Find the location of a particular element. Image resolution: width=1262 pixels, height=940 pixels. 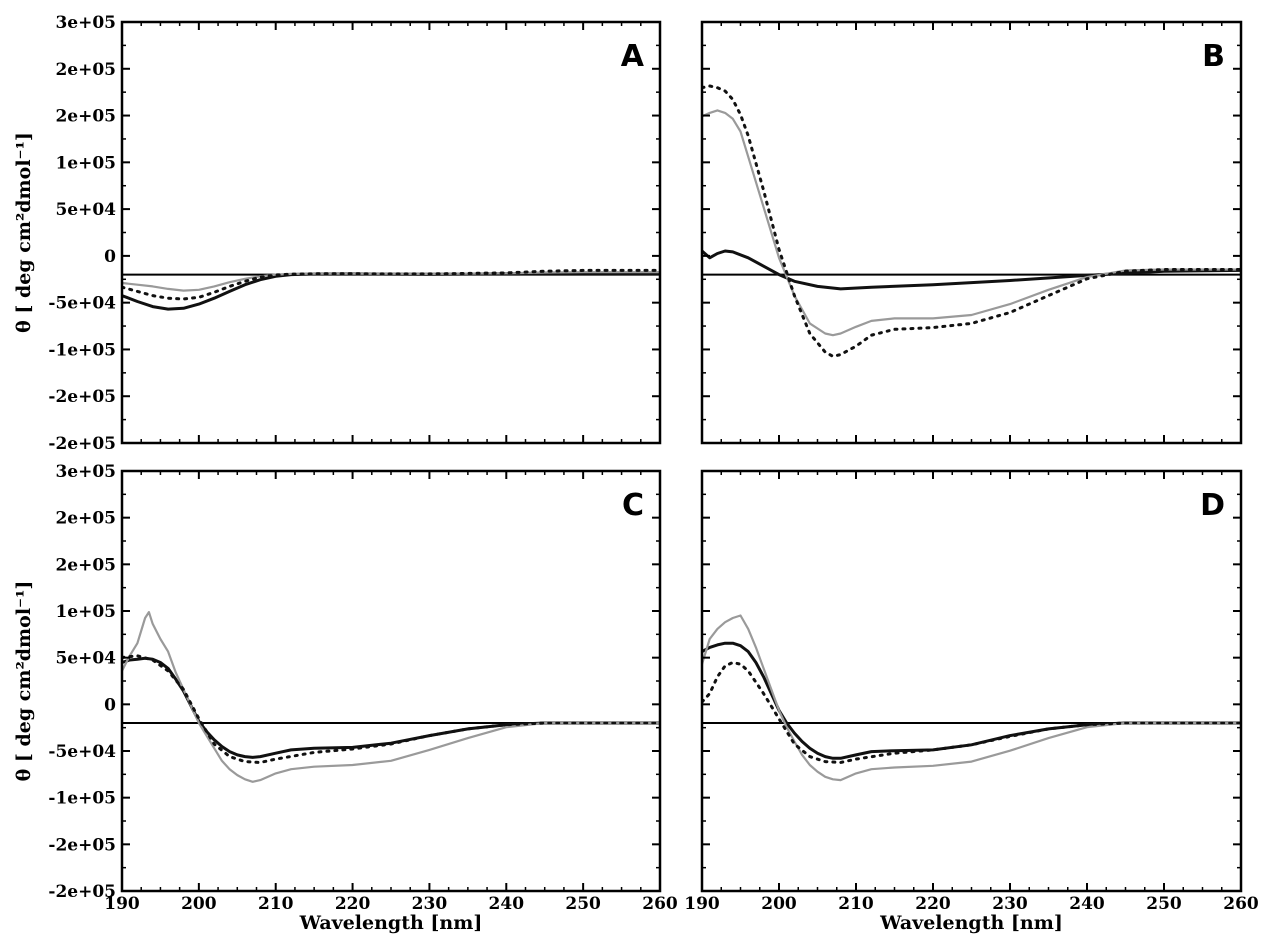

panel-label: C is located at coordinates (633, 505).